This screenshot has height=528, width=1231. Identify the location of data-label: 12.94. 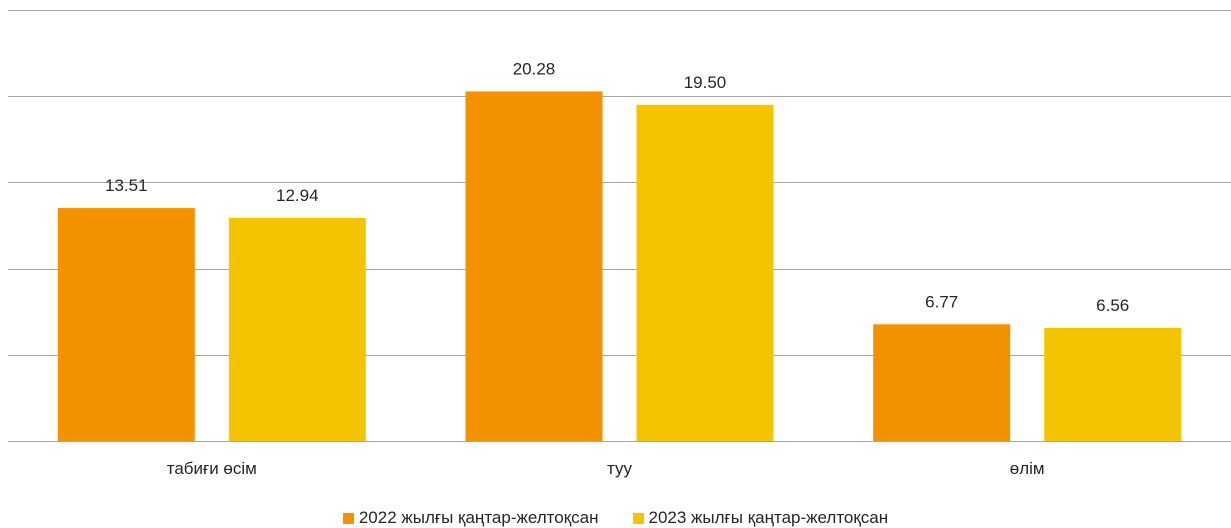
(297, 195).